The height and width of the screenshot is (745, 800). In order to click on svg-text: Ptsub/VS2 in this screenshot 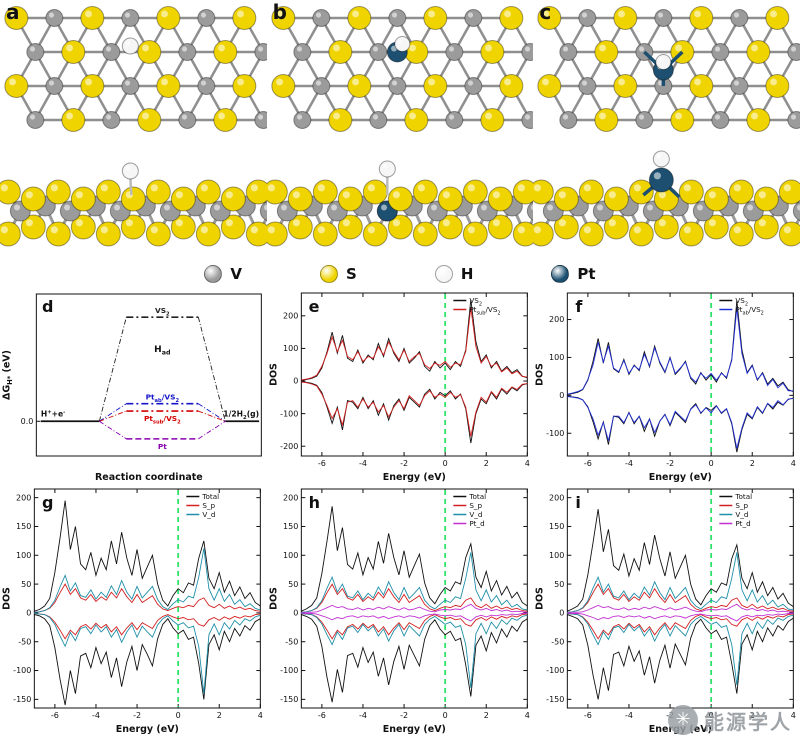, I will do `click(484, 311)`.